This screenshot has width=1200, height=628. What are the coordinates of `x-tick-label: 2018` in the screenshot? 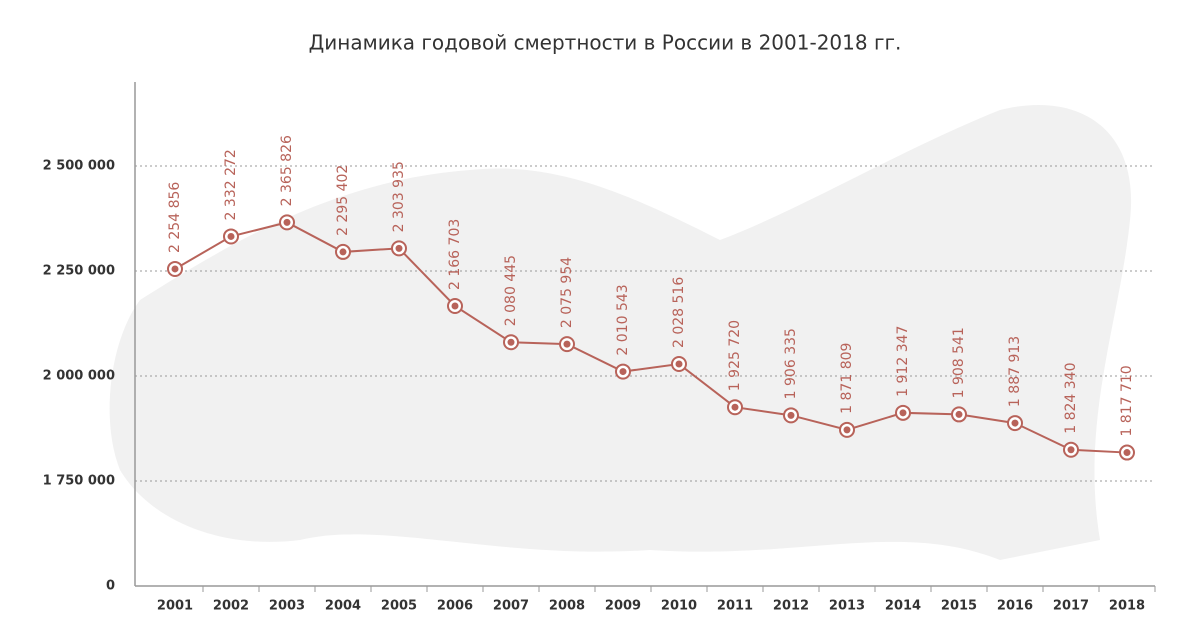 It's located at (1127, 606).